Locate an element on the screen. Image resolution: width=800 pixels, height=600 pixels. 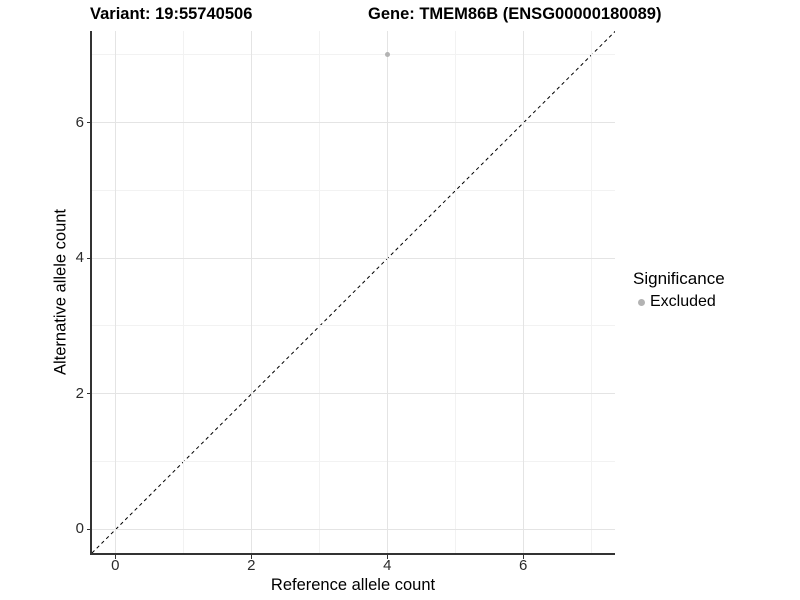
y-axis-title: Alternative allele count is located at coordinates (60, 292).